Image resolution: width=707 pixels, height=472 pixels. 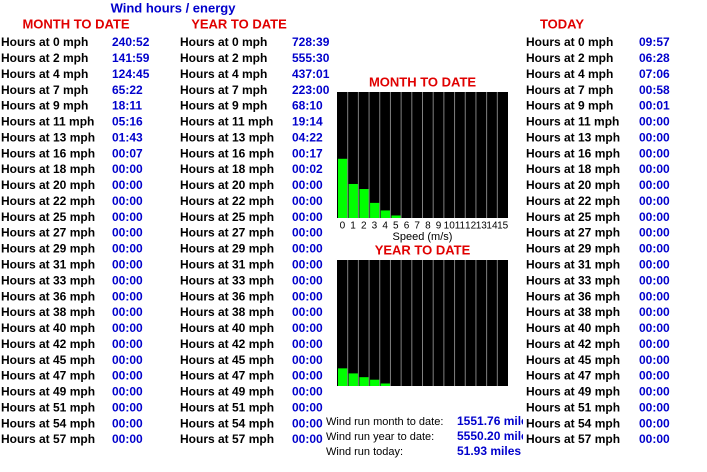 I want to click on page-title: Wind hours / energy, so click(x=174, y=7).